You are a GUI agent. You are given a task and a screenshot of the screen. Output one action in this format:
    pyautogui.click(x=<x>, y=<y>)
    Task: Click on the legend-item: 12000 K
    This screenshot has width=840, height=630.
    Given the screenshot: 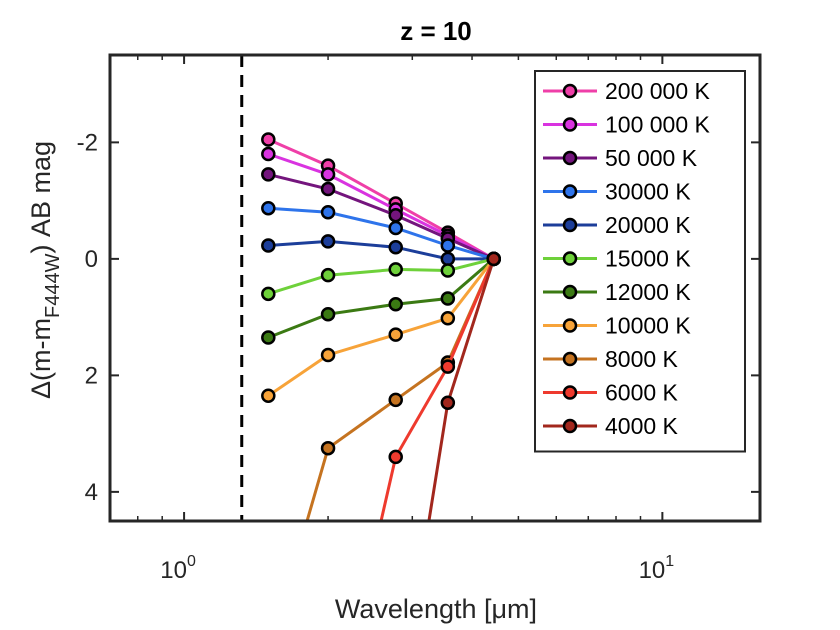 What is the action you would take?
    pyautogui.click(x=617, y=292)
    